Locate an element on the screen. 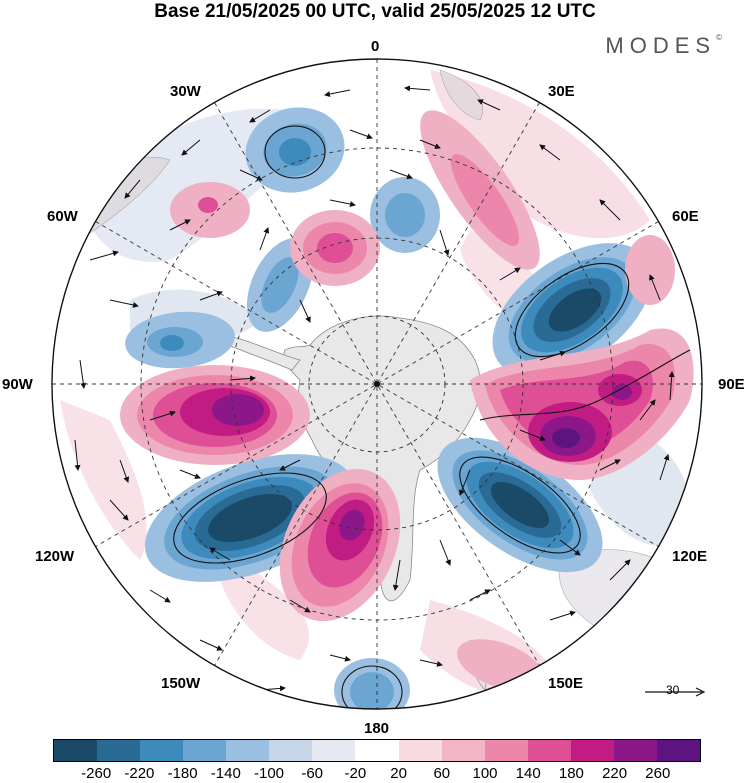  colorbar-tick-label: -180 is located at coordinates (182, 773).